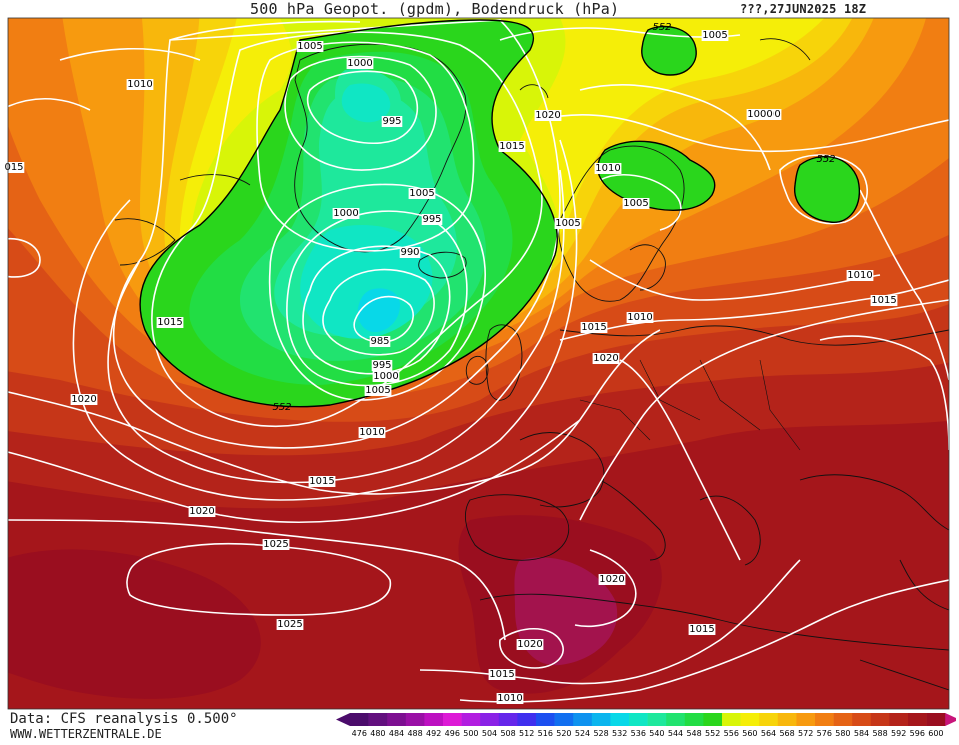 Image resolution: width=959 pixels, height=745 pixels. I want to click on legend-tick-label: 496, so click(452, 733).